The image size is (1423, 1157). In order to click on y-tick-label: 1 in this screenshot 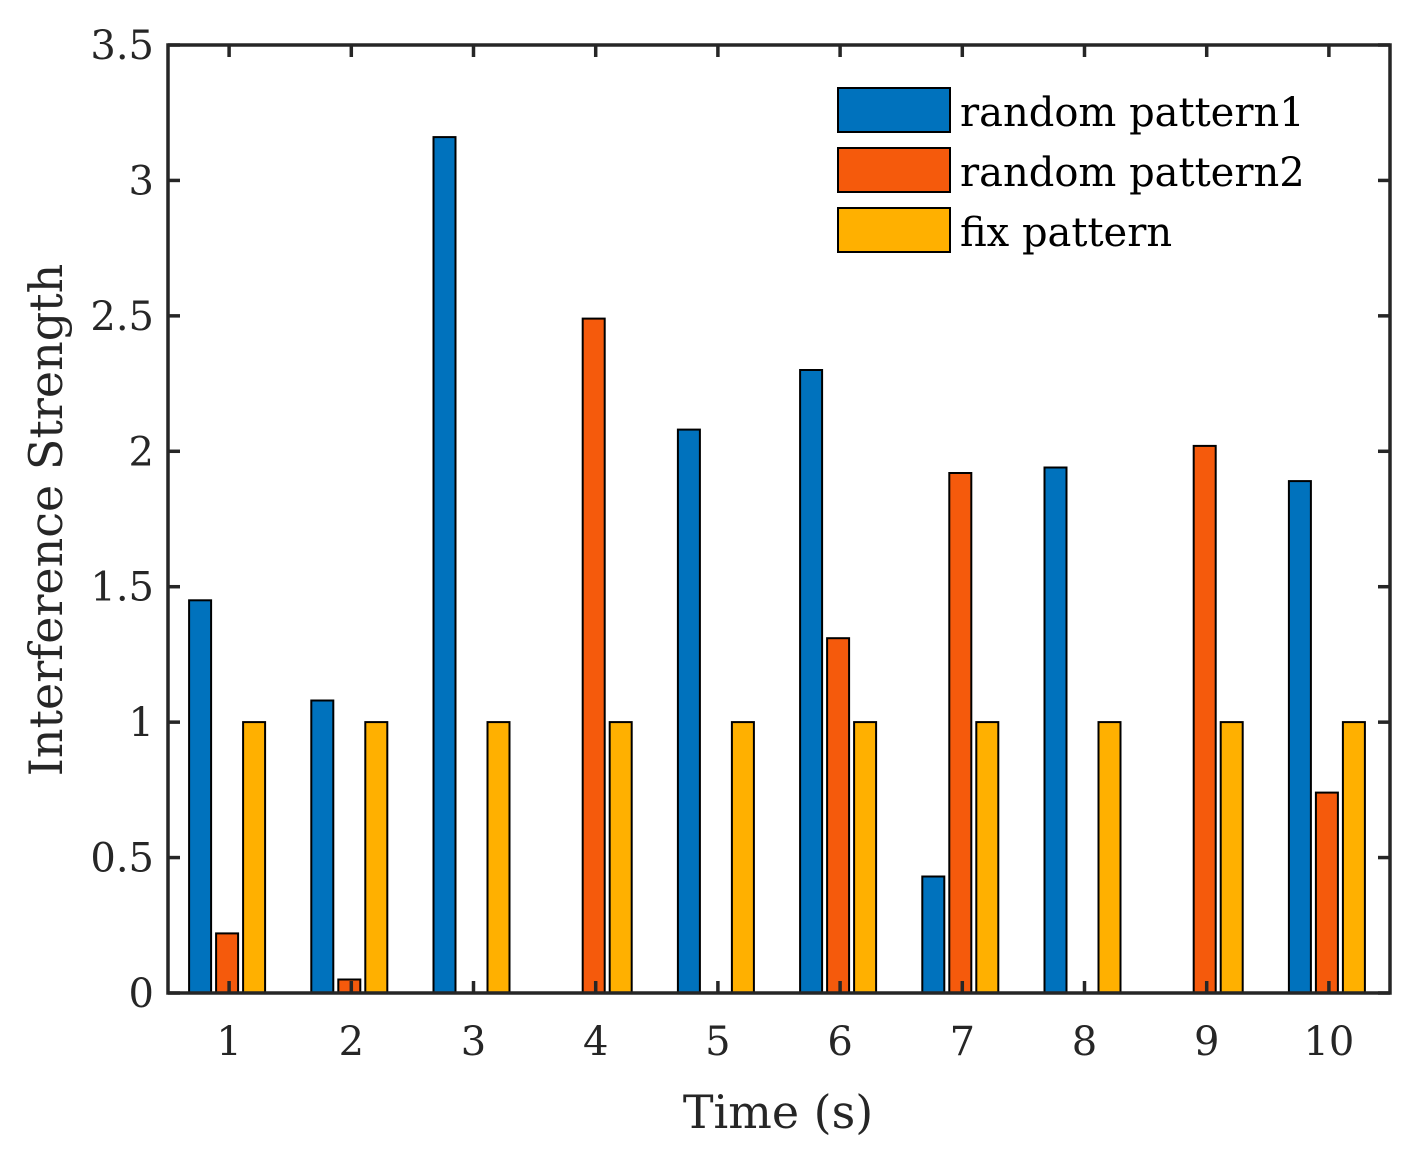, I will do `click(141, 723)`.